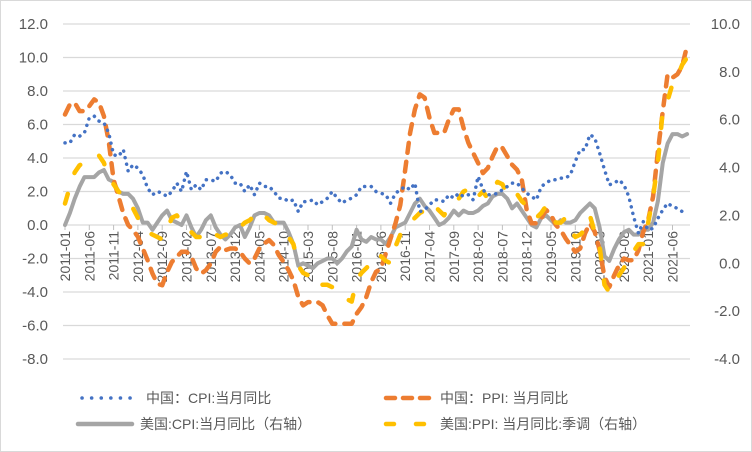  Describe the element at coordinates (409, 424) in the screenshot. I see `legend-swatch-longdash-yellow` at that location.